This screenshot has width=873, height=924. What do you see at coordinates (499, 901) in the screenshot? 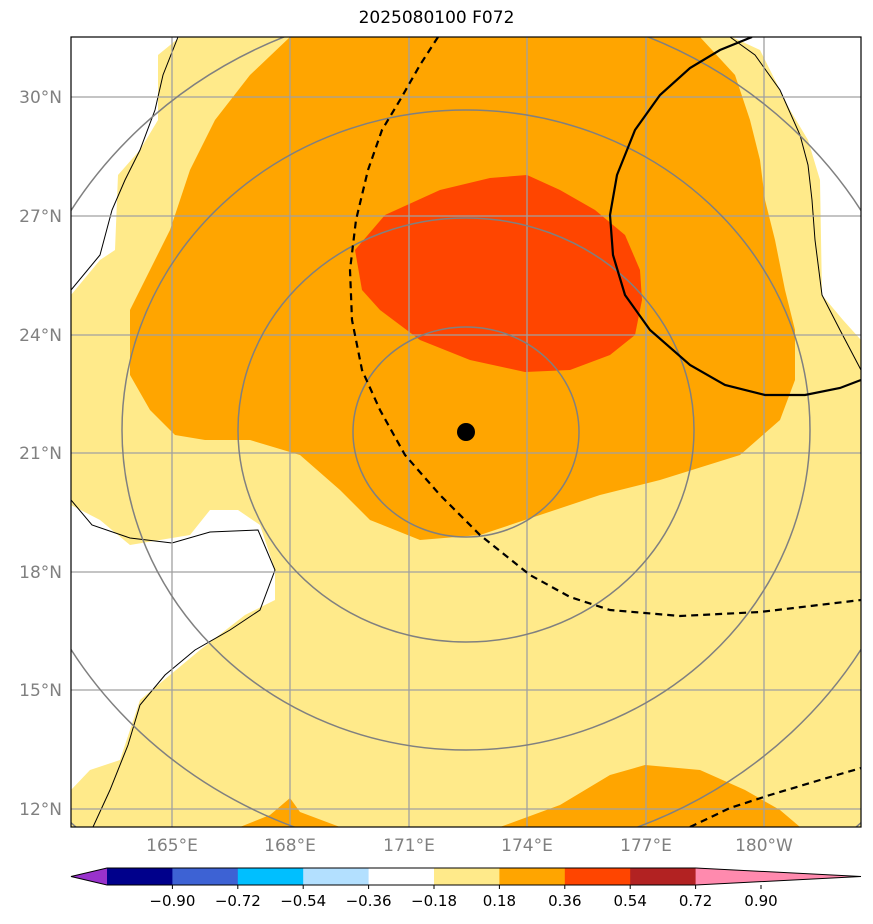
I see `colorbar-tick-label: 0.18` at bounding box center [499, 901].